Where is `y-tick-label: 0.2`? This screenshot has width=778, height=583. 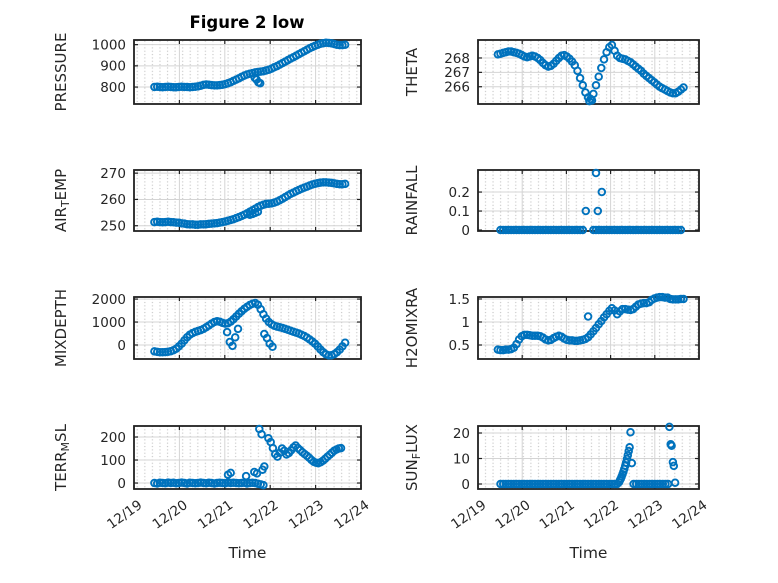
y-tick-label: 0.2 is located at coordinates (459, 193).